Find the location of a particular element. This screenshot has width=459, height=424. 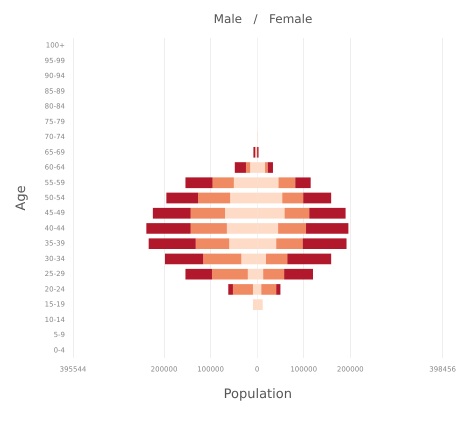

x-axis-title: Population is located at coordinates (258, 394).